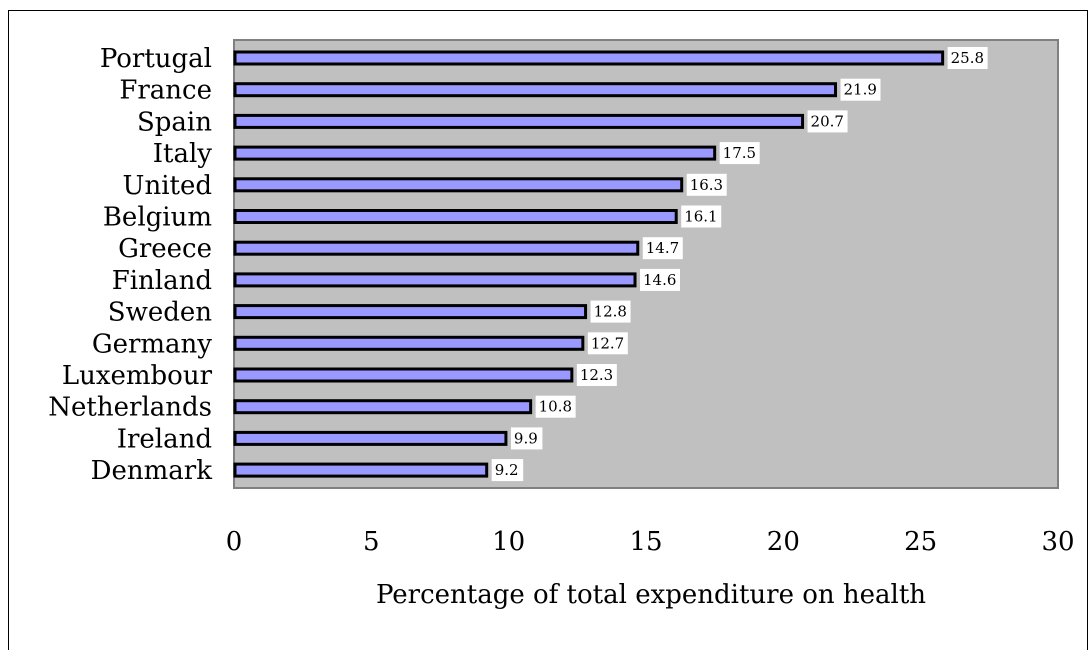 The image size is (1092, 650). Describe the element at coordinates (152, 344) in the screenshot. I see `category-label: Germany` at that location.